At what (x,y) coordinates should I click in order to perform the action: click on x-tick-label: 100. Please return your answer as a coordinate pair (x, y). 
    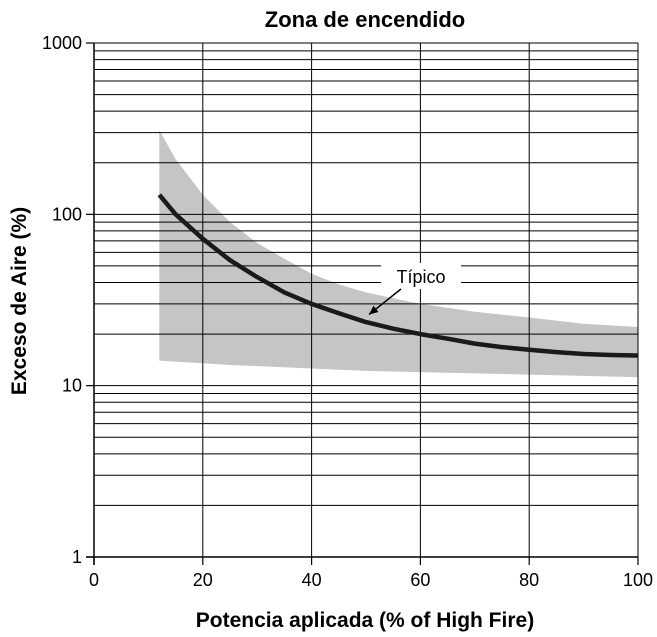
    Looking at the image, I should click on (638, 580).